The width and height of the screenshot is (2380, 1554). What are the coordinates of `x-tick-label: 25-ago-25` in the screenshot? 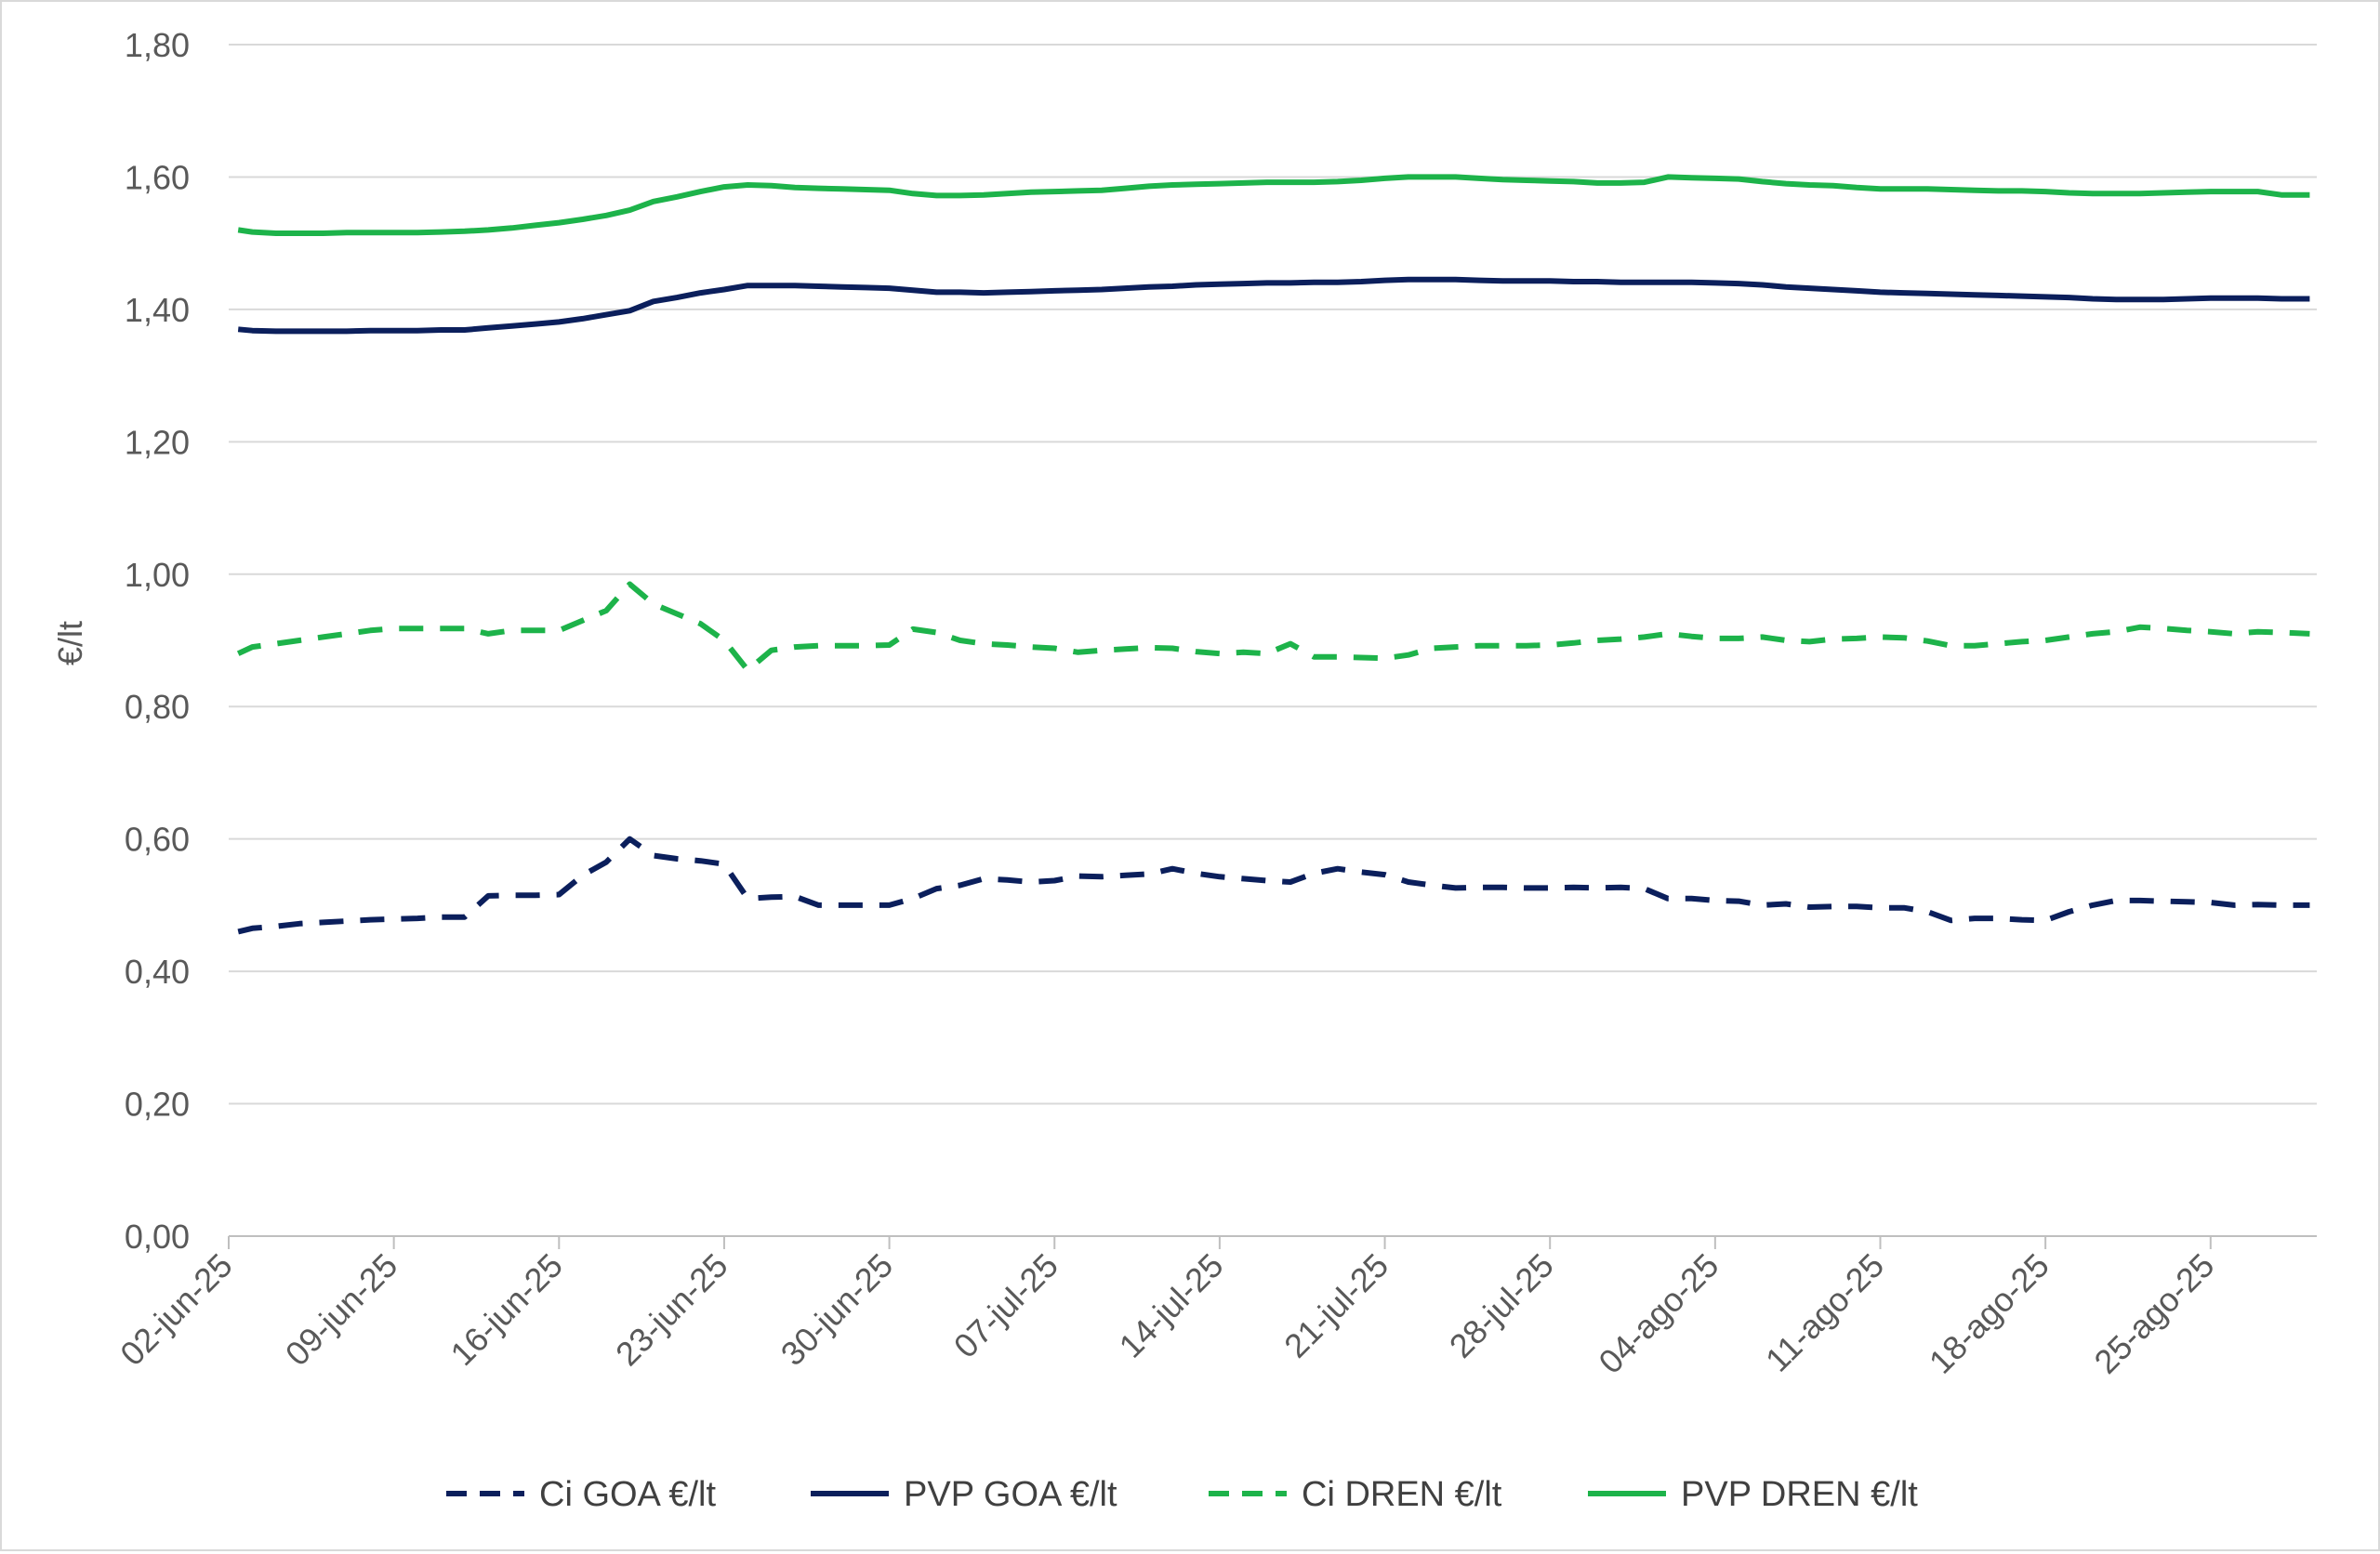 It's located at (2153, 1313).